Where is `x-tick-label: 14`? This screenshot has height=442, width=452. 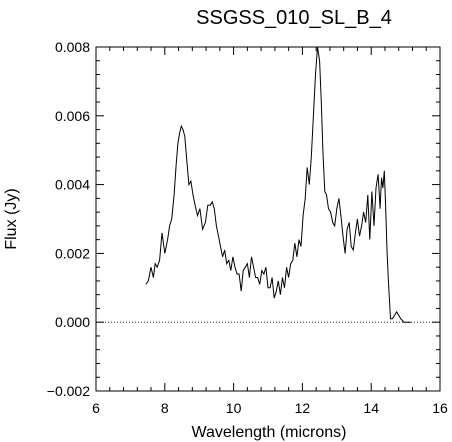
x-tick-label: 14 is located at coordinates (371, 408).